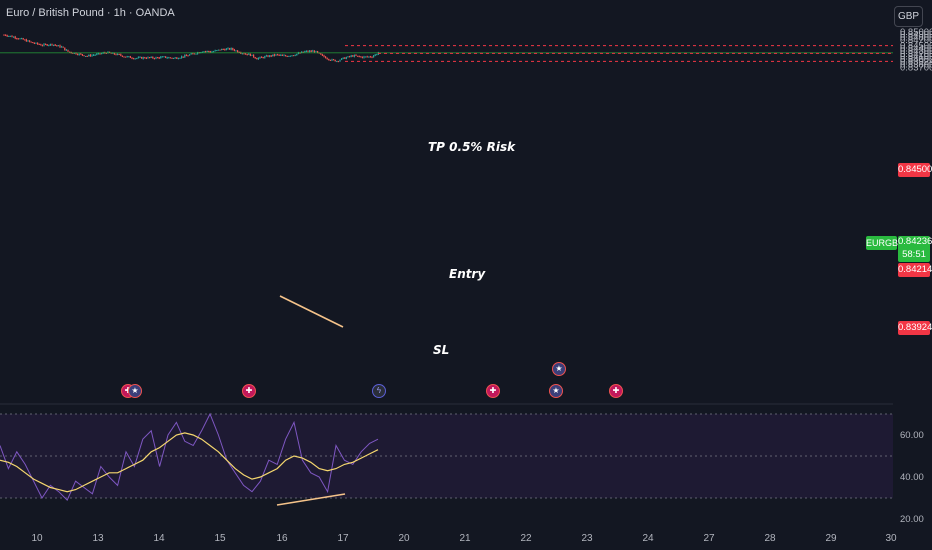 This screenshot has height=550, width=932. Describe the element at coordinates (441, 350) in the screenshot. I see `sl-annotation: SL` at that location.